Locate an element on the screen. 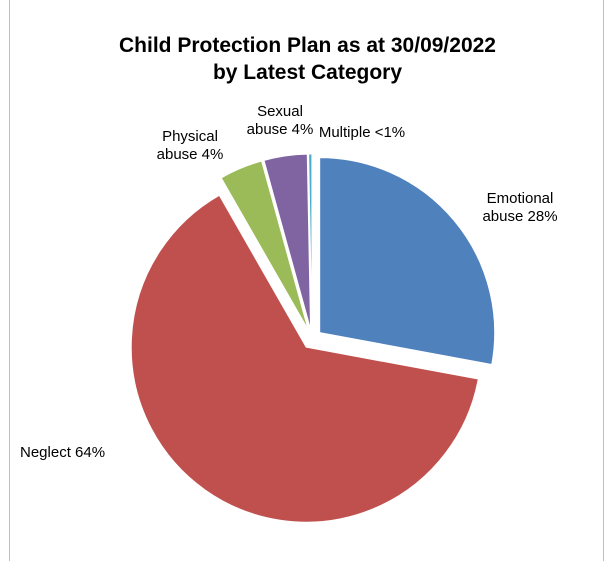 The image size is (615, 561). slice-label-line: Neglect 64% is located at coordinates (62, 452).